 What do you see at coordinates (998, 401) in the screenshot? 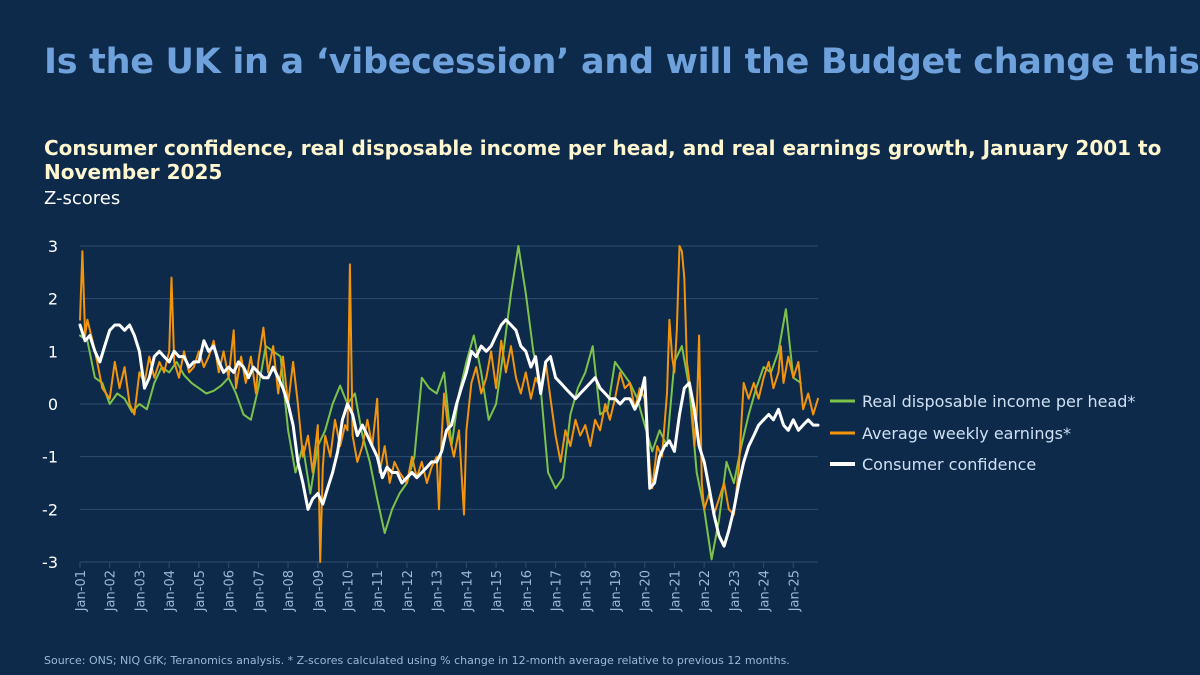
I see `legend-label-rdi: Real disposable income per head*` at bounding box center [998, 401].